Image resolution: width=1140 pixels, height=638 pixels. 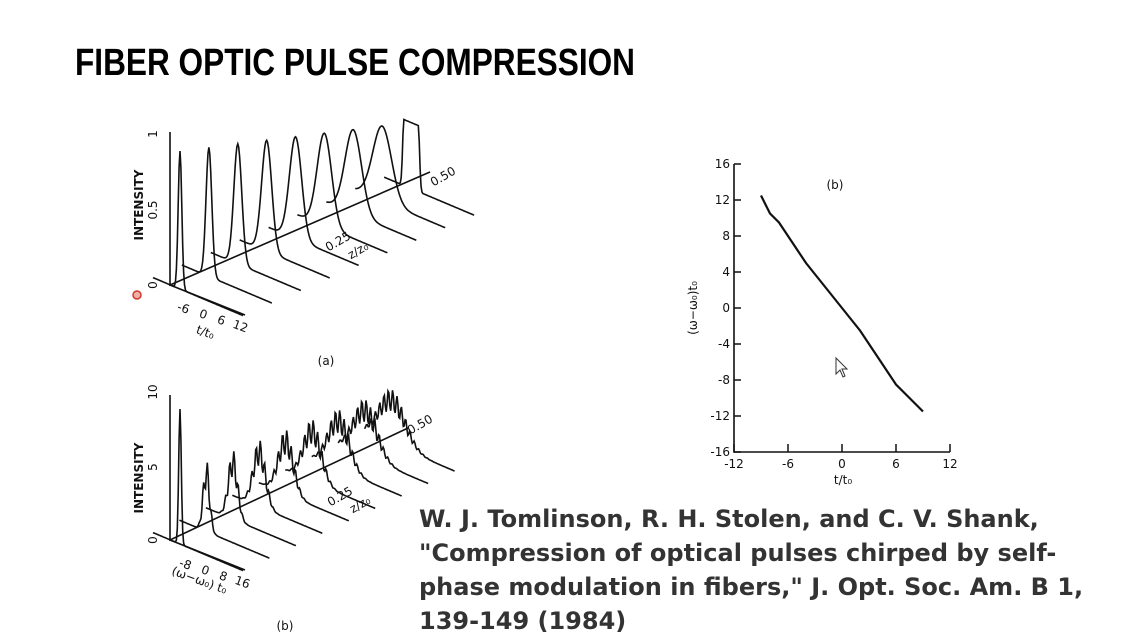 I want to click on chart-title: (b), so click(x=835, y=185).